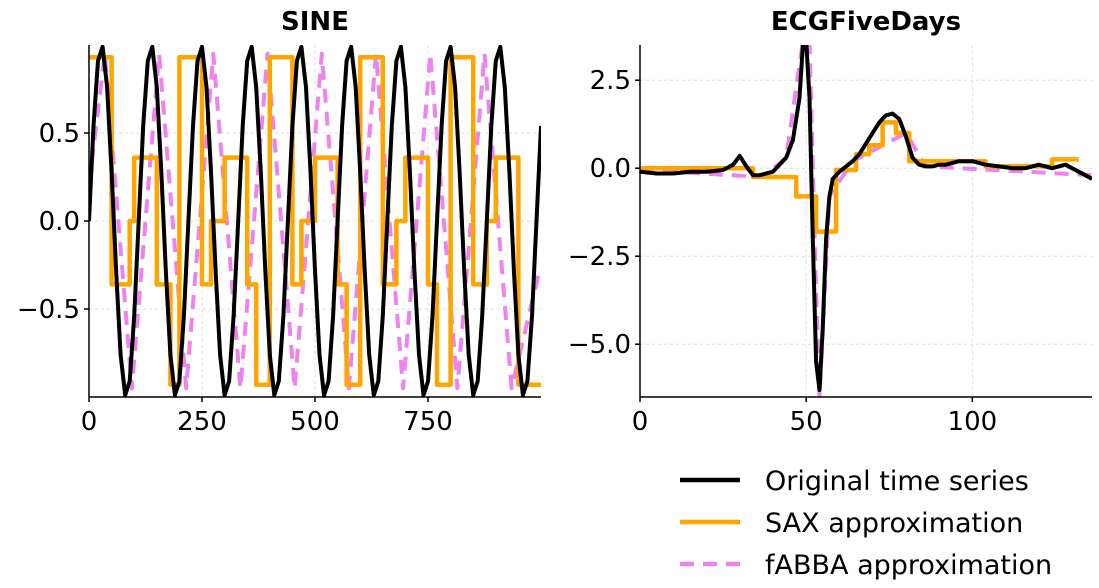 The image size is (1099, 588). Describe the element at coordinates (202, 422) in the screenshot. I see `x-tick-label: 250` at that location.